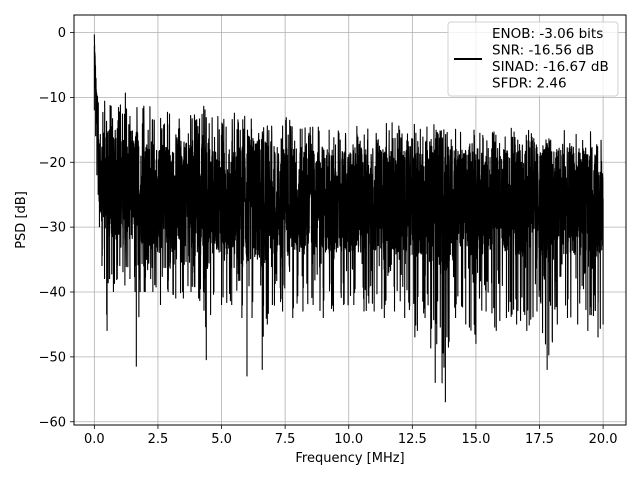  What do you see at coordinates (52, 228) in the screenshot?
I see `y-tick-label: −30` at bounding box center [52, 228].